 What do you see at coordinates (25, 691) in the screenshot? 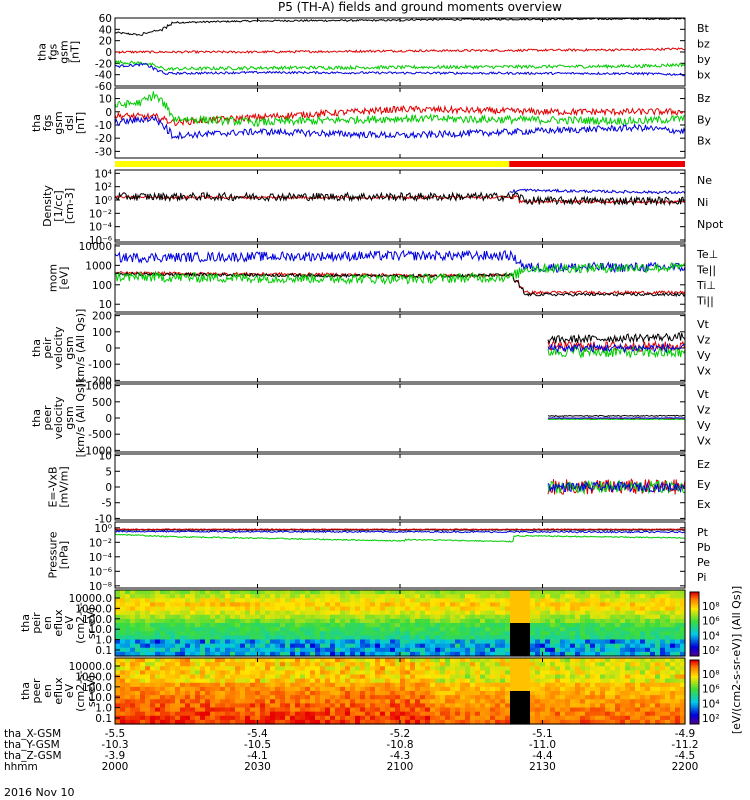
I see `ylabel-line: tha` at bounding box center [25, 691].